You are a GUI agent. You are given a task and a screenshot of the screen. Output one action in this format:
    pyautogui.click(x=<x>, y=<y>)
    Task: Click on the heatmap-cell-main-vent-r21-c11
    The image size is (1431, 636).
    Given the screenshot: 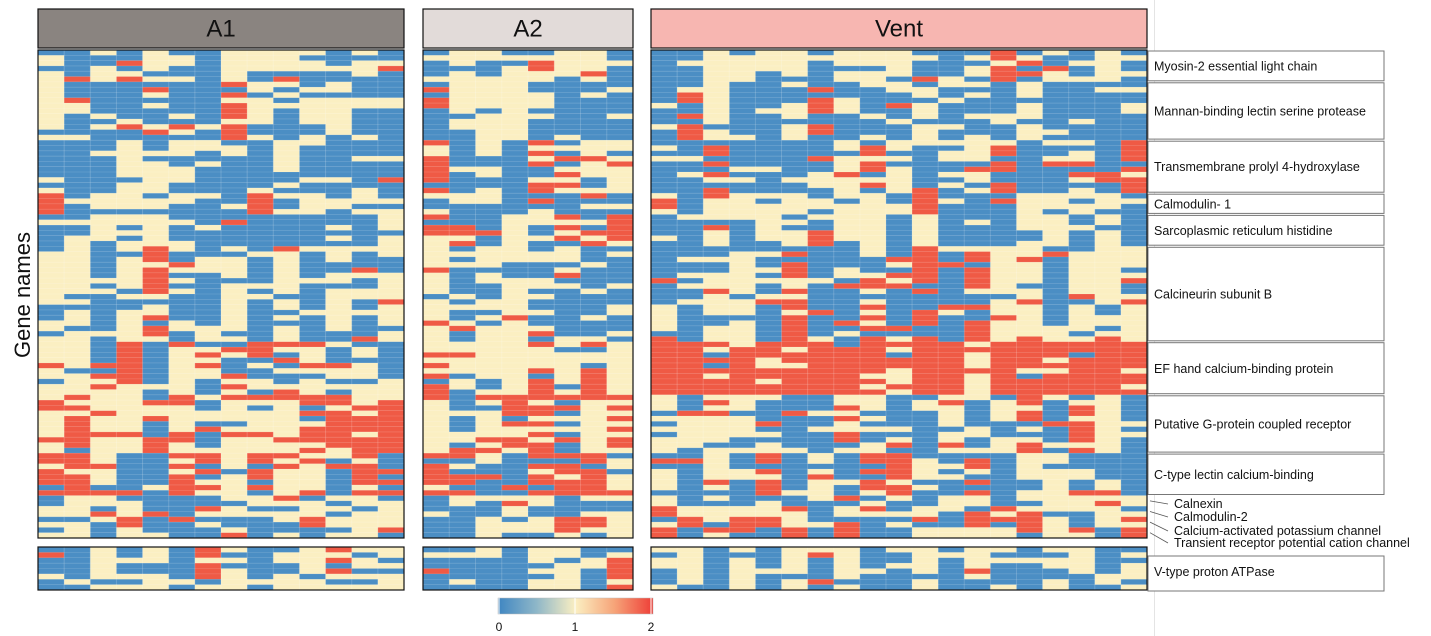 What is the action you would take?
    pyautogui.click(x=951, y=164)
    